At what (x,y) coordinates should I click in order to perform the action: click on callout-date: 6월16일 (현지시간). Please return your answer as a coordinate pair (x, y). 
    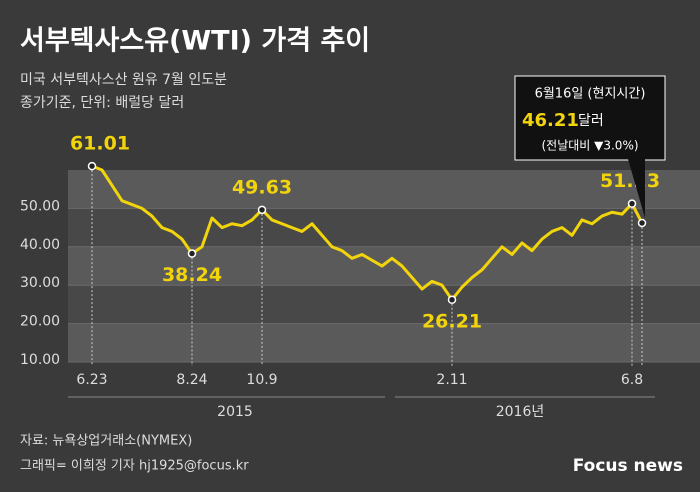
    Looking at the image, I should click on (590, 94).